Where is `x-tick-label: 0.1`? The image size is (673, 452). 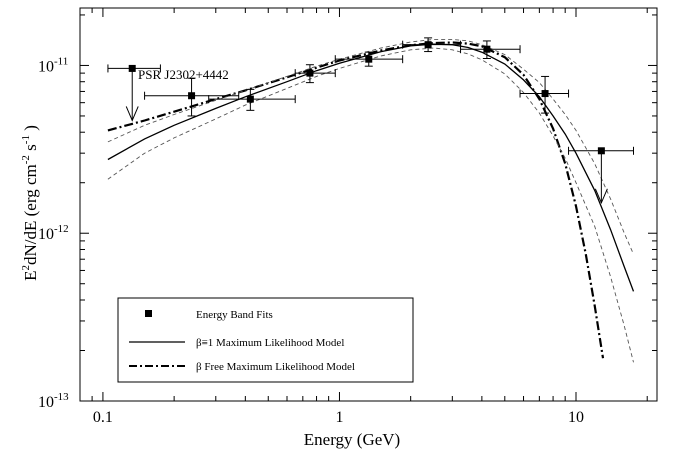
x-tick-label: 0.1 is located at coordinates (103, 417).